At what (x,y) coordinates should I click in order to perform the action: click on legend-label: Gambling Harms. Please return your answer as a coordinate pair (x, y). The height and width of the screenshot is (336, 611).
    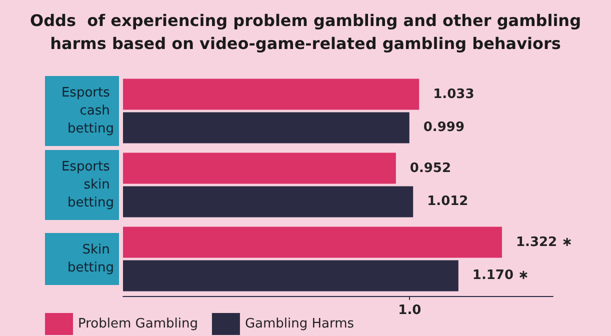
    Looking at the image, I should click on (299, 324).